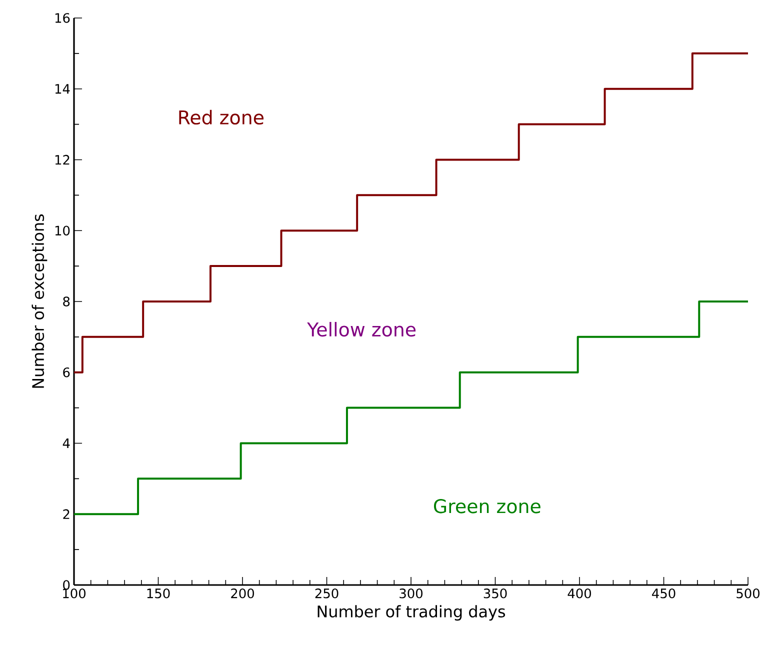 This screenshot has width=764, height=652. I want to click on annotation: Green zone, so click(487, 506).